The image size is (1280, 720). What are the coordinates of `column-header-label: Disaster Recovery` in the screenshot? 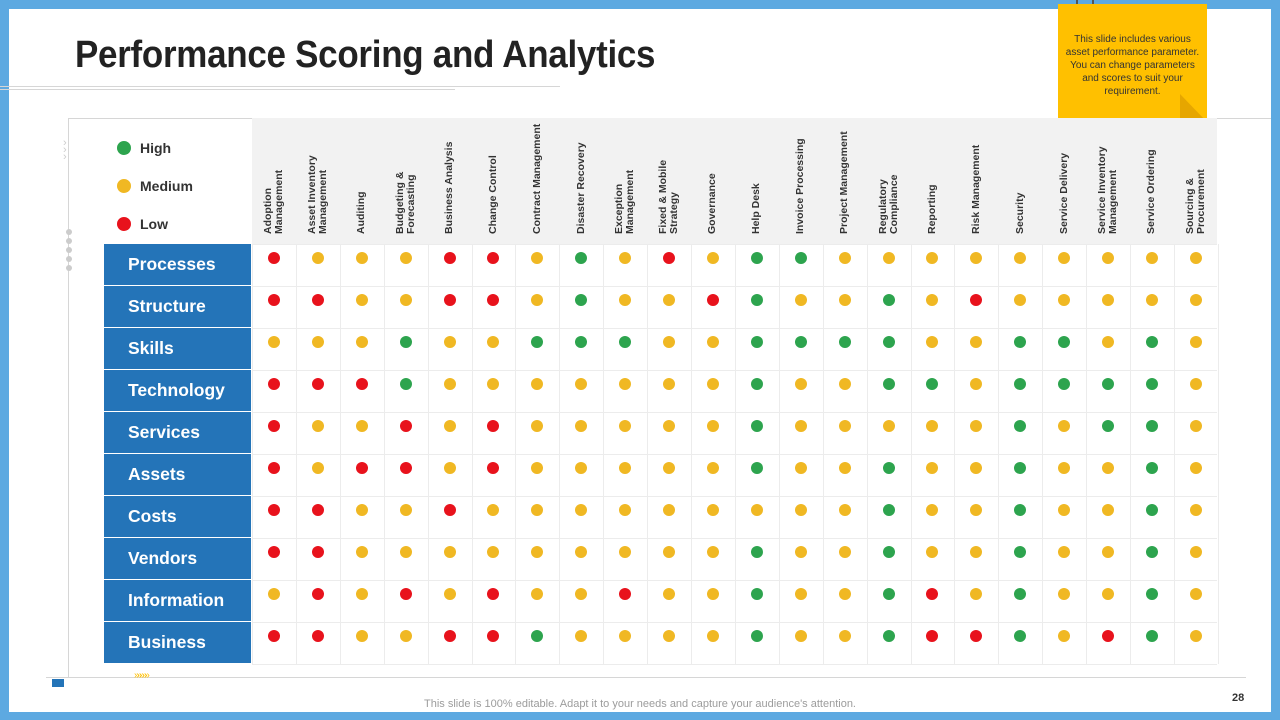 It's located at (580, 188).